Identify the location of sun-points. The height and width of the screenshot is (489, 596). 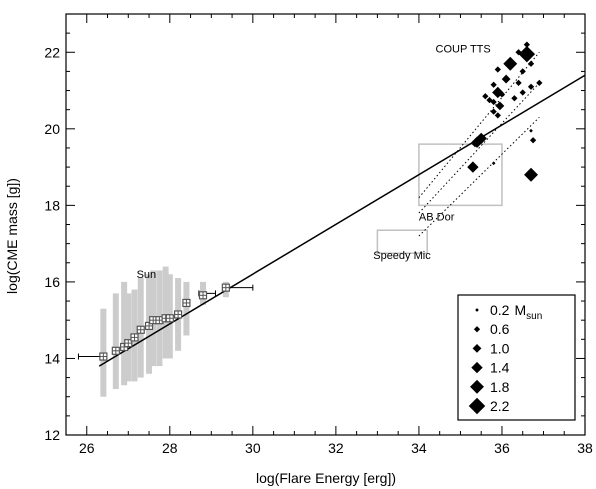
(164, 322).